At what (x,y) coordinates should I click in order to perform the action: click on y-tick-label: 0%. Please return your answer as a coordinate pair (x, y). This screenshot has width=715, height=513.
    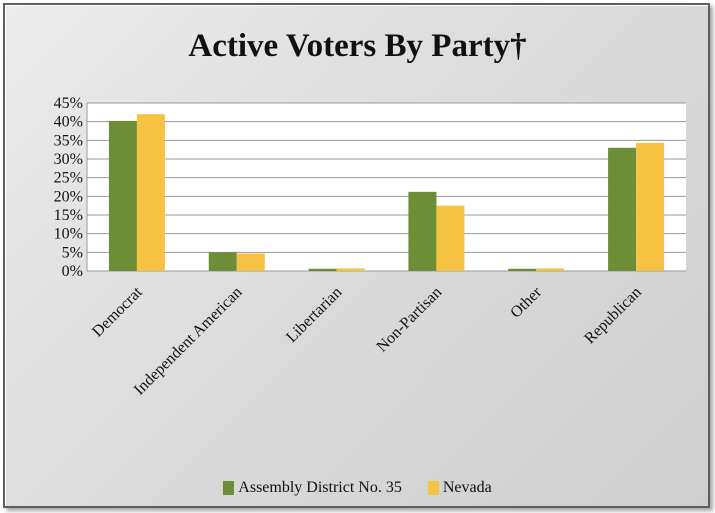
    Looking at the image, I should click on (72, 271).